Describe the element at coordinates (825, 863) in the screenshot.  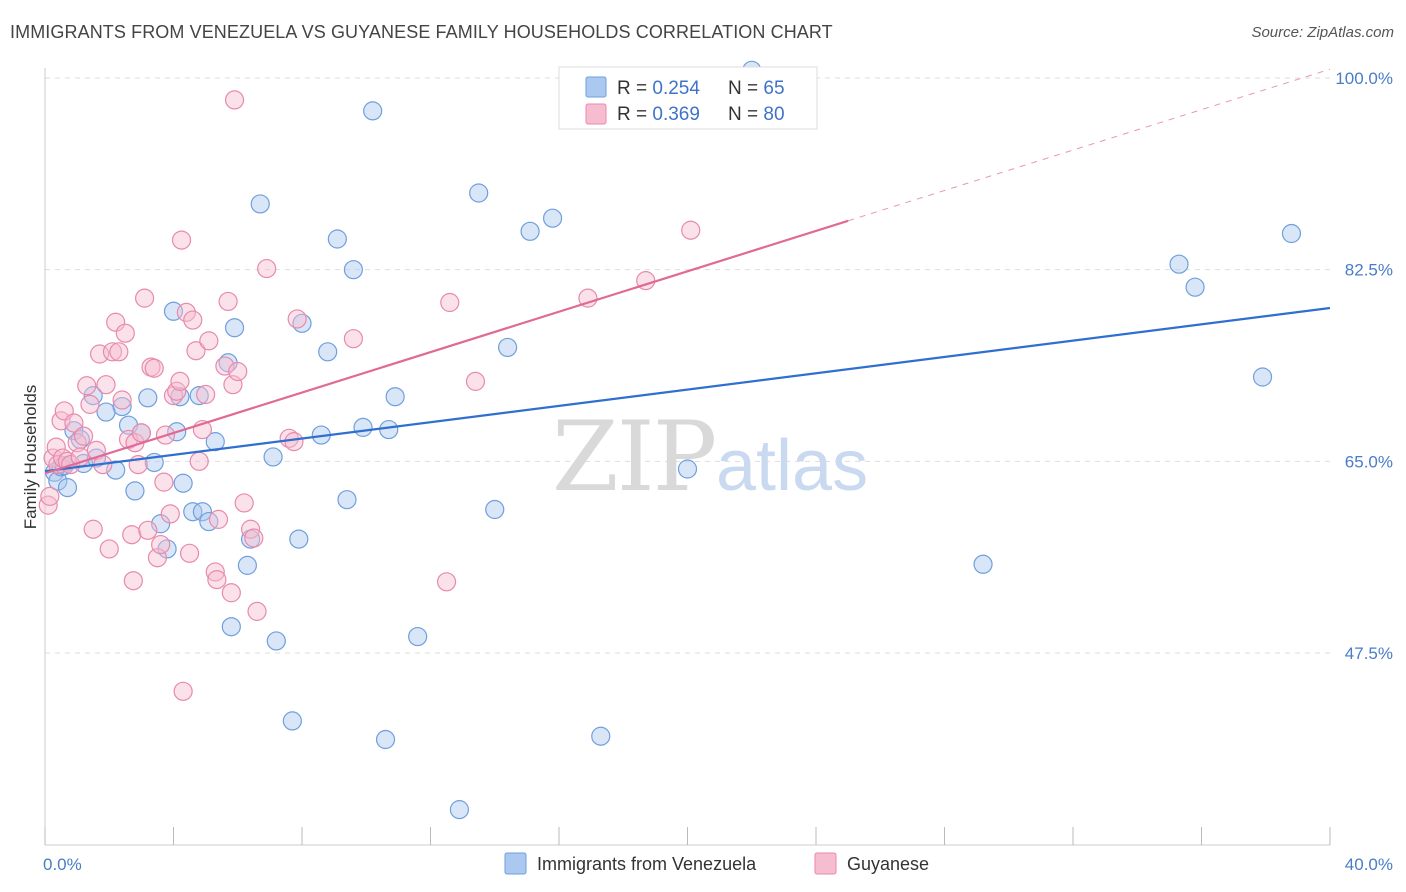
I see `bottom-legend-swatch-pink` at that location.